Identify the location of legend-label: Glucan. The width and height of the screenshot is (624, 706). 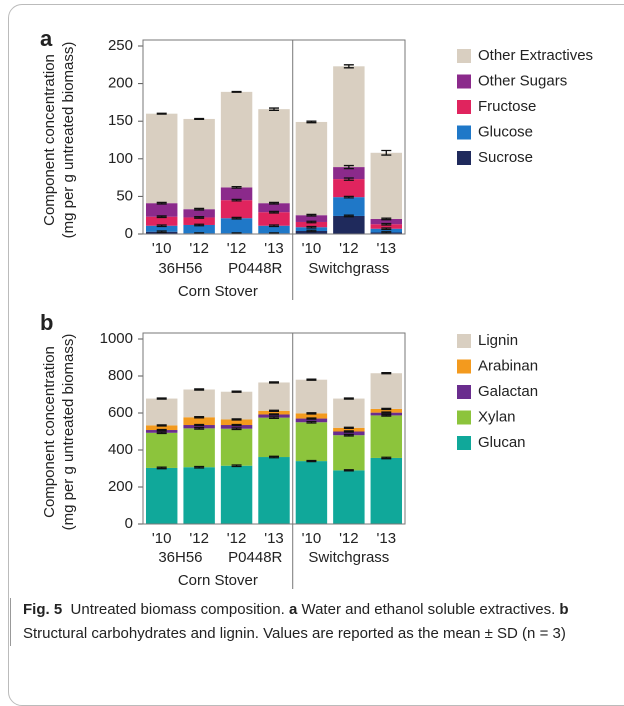
(502, 442).